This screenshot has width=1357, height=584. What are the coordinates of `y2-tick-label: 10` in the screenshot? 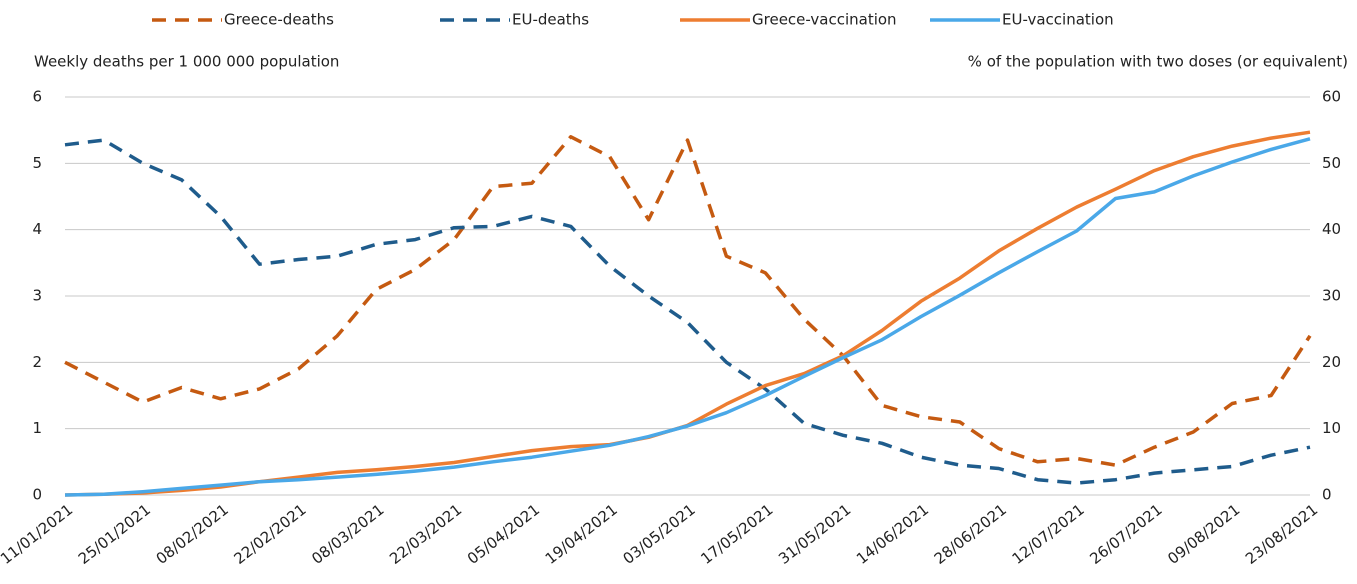 It's located at (1331, 428).